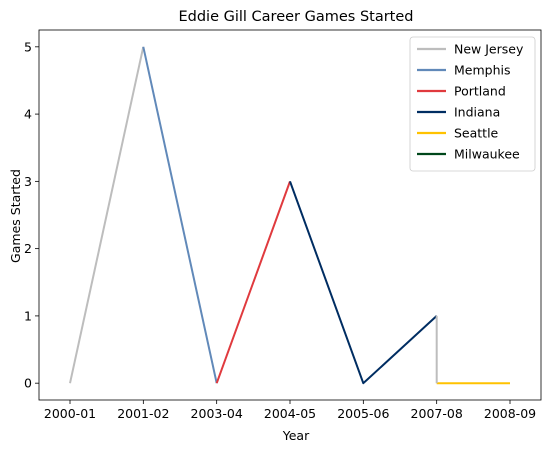 This screenshot has height=458, width=560. Describe the element at coordinates (476, 133) in the screenshot. I see `legend-label-4: Seattle` at that location.